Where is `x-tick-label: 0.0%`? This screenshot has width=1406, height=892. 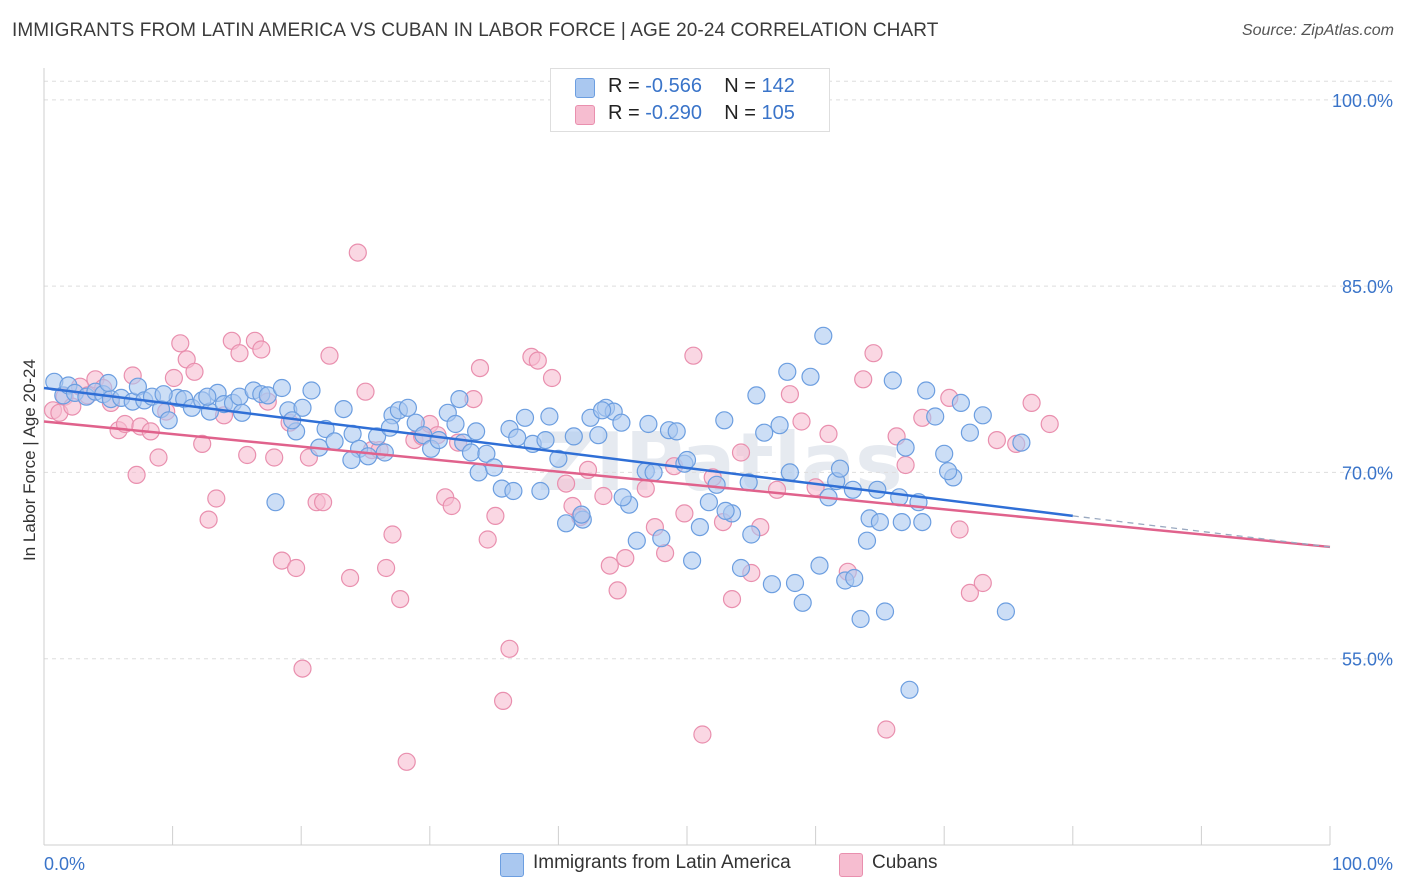
x-tick-label: 0.0% is located at coordinates (64, 864).